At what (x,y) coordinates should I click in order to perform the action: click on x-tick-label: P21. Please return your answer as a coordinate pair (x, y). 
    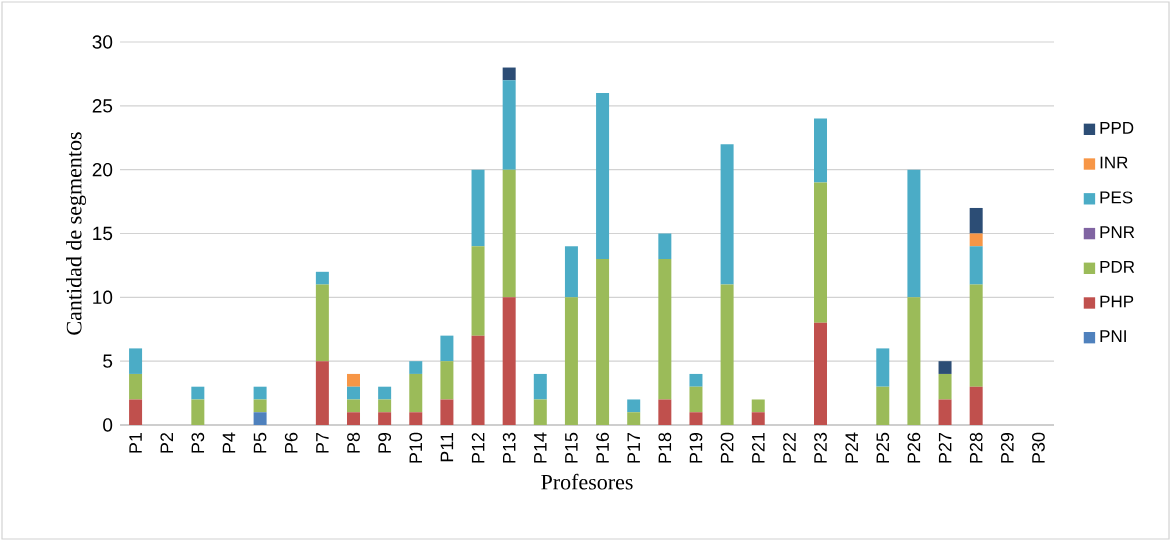
    Looking at the image, I should click on (758, 447).